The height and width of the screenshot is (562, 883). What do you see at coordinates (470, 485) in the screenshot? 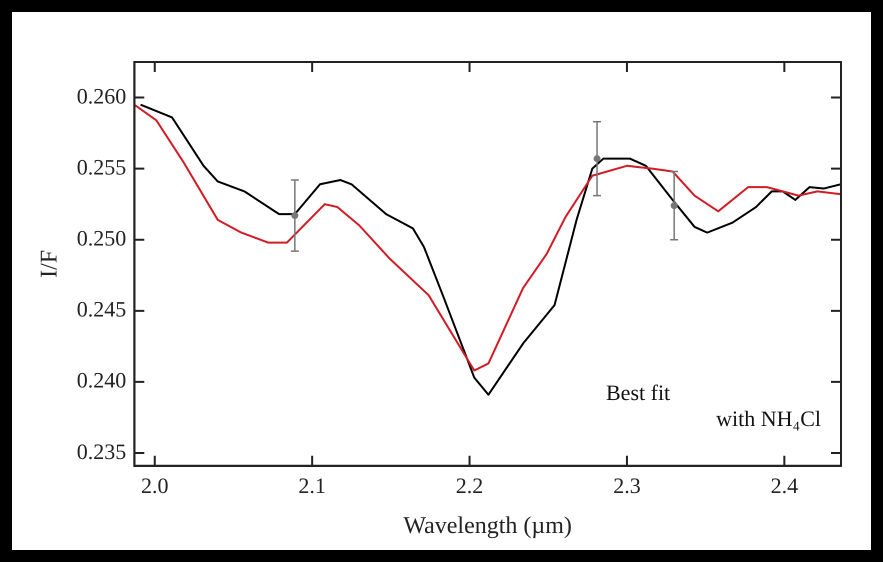
I see `x-tick-label: 2.2` at bounding box center [470, 485].